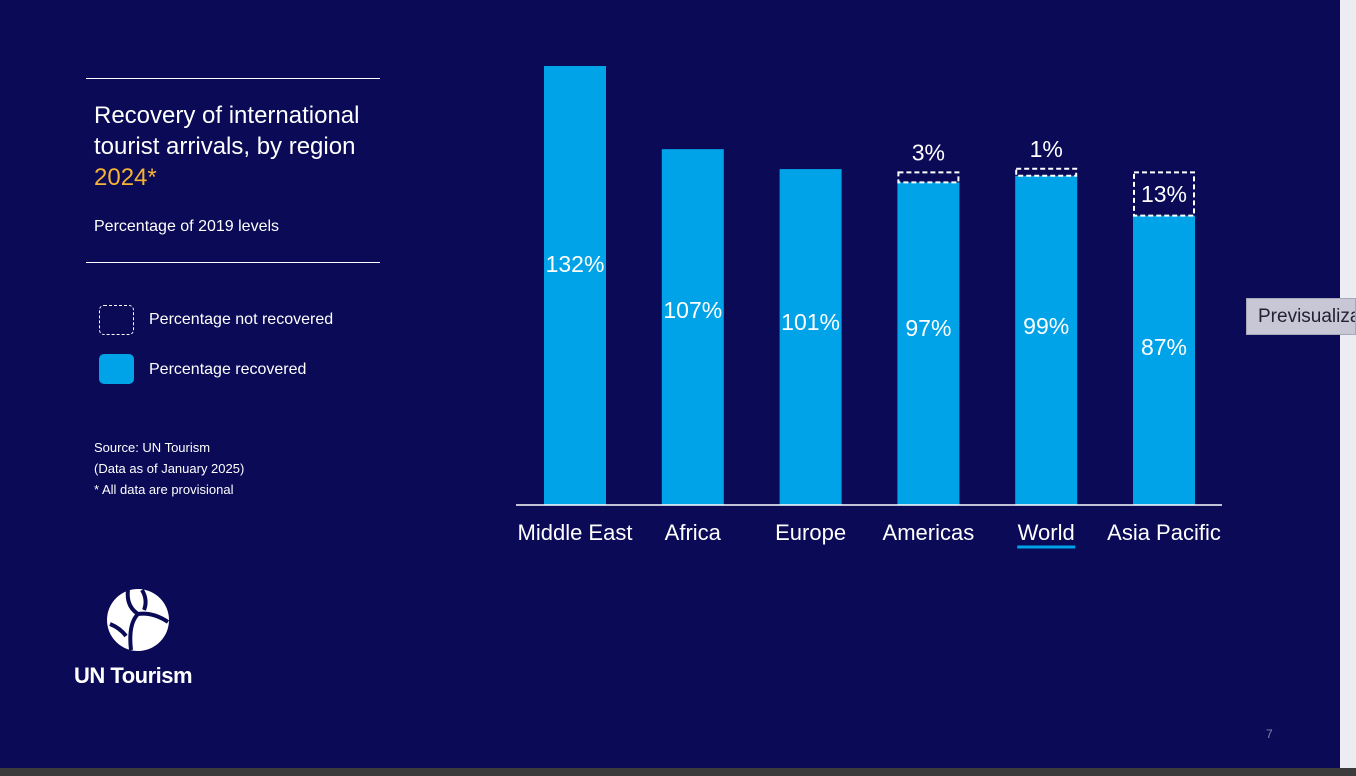 The image size is (1356, 776). What do you see at coordinates (1046, 172) in the screenshot?
I see `bar-not-recovered-world` at bounding box center [1046, 172].